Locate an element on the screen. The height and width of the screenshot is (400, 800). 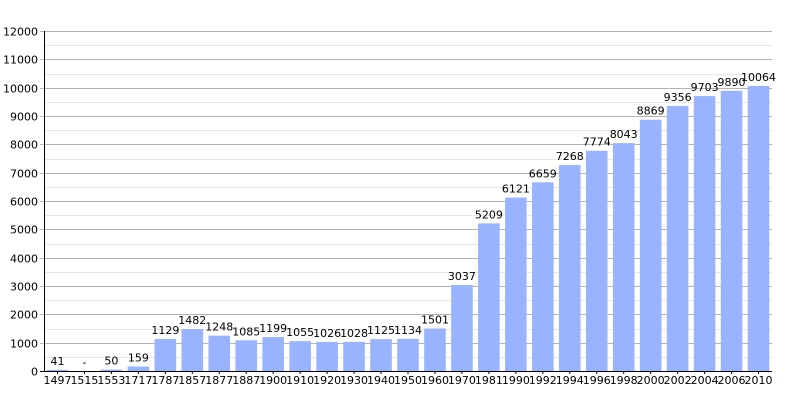
x-tick-label-2000: 2000 is located at coordinates (651, 380).